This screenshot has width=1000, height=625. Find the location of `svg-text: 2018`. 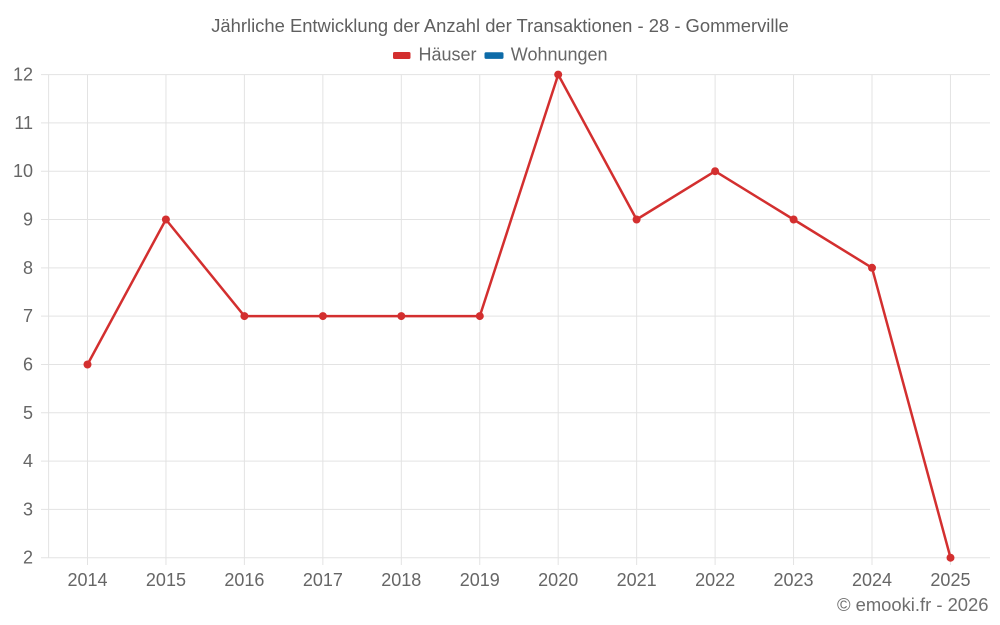

svg-text: 2018 is located at coordinates (401, 580).